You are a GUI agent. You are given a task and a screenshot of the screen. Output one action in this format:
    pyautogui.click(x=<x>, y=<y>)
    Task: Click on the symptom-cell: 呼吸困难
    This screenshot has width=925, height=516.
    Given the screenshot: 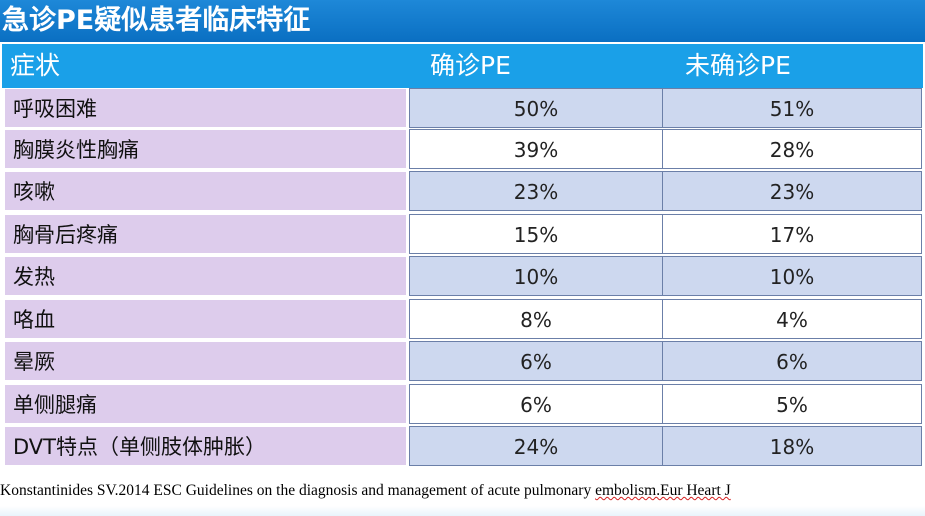 What is the action you would take?
    pyautogui.click(x=205, y=108)
    